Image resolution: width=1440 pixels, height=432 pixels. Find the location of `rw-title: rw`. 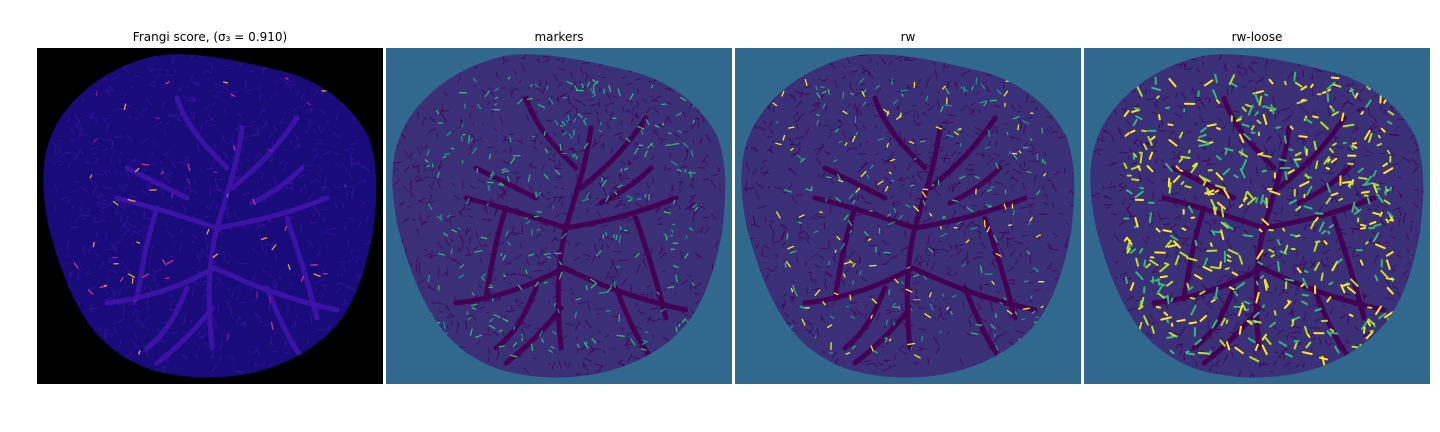

rw-title: rw is located at coordinates (908, 37).